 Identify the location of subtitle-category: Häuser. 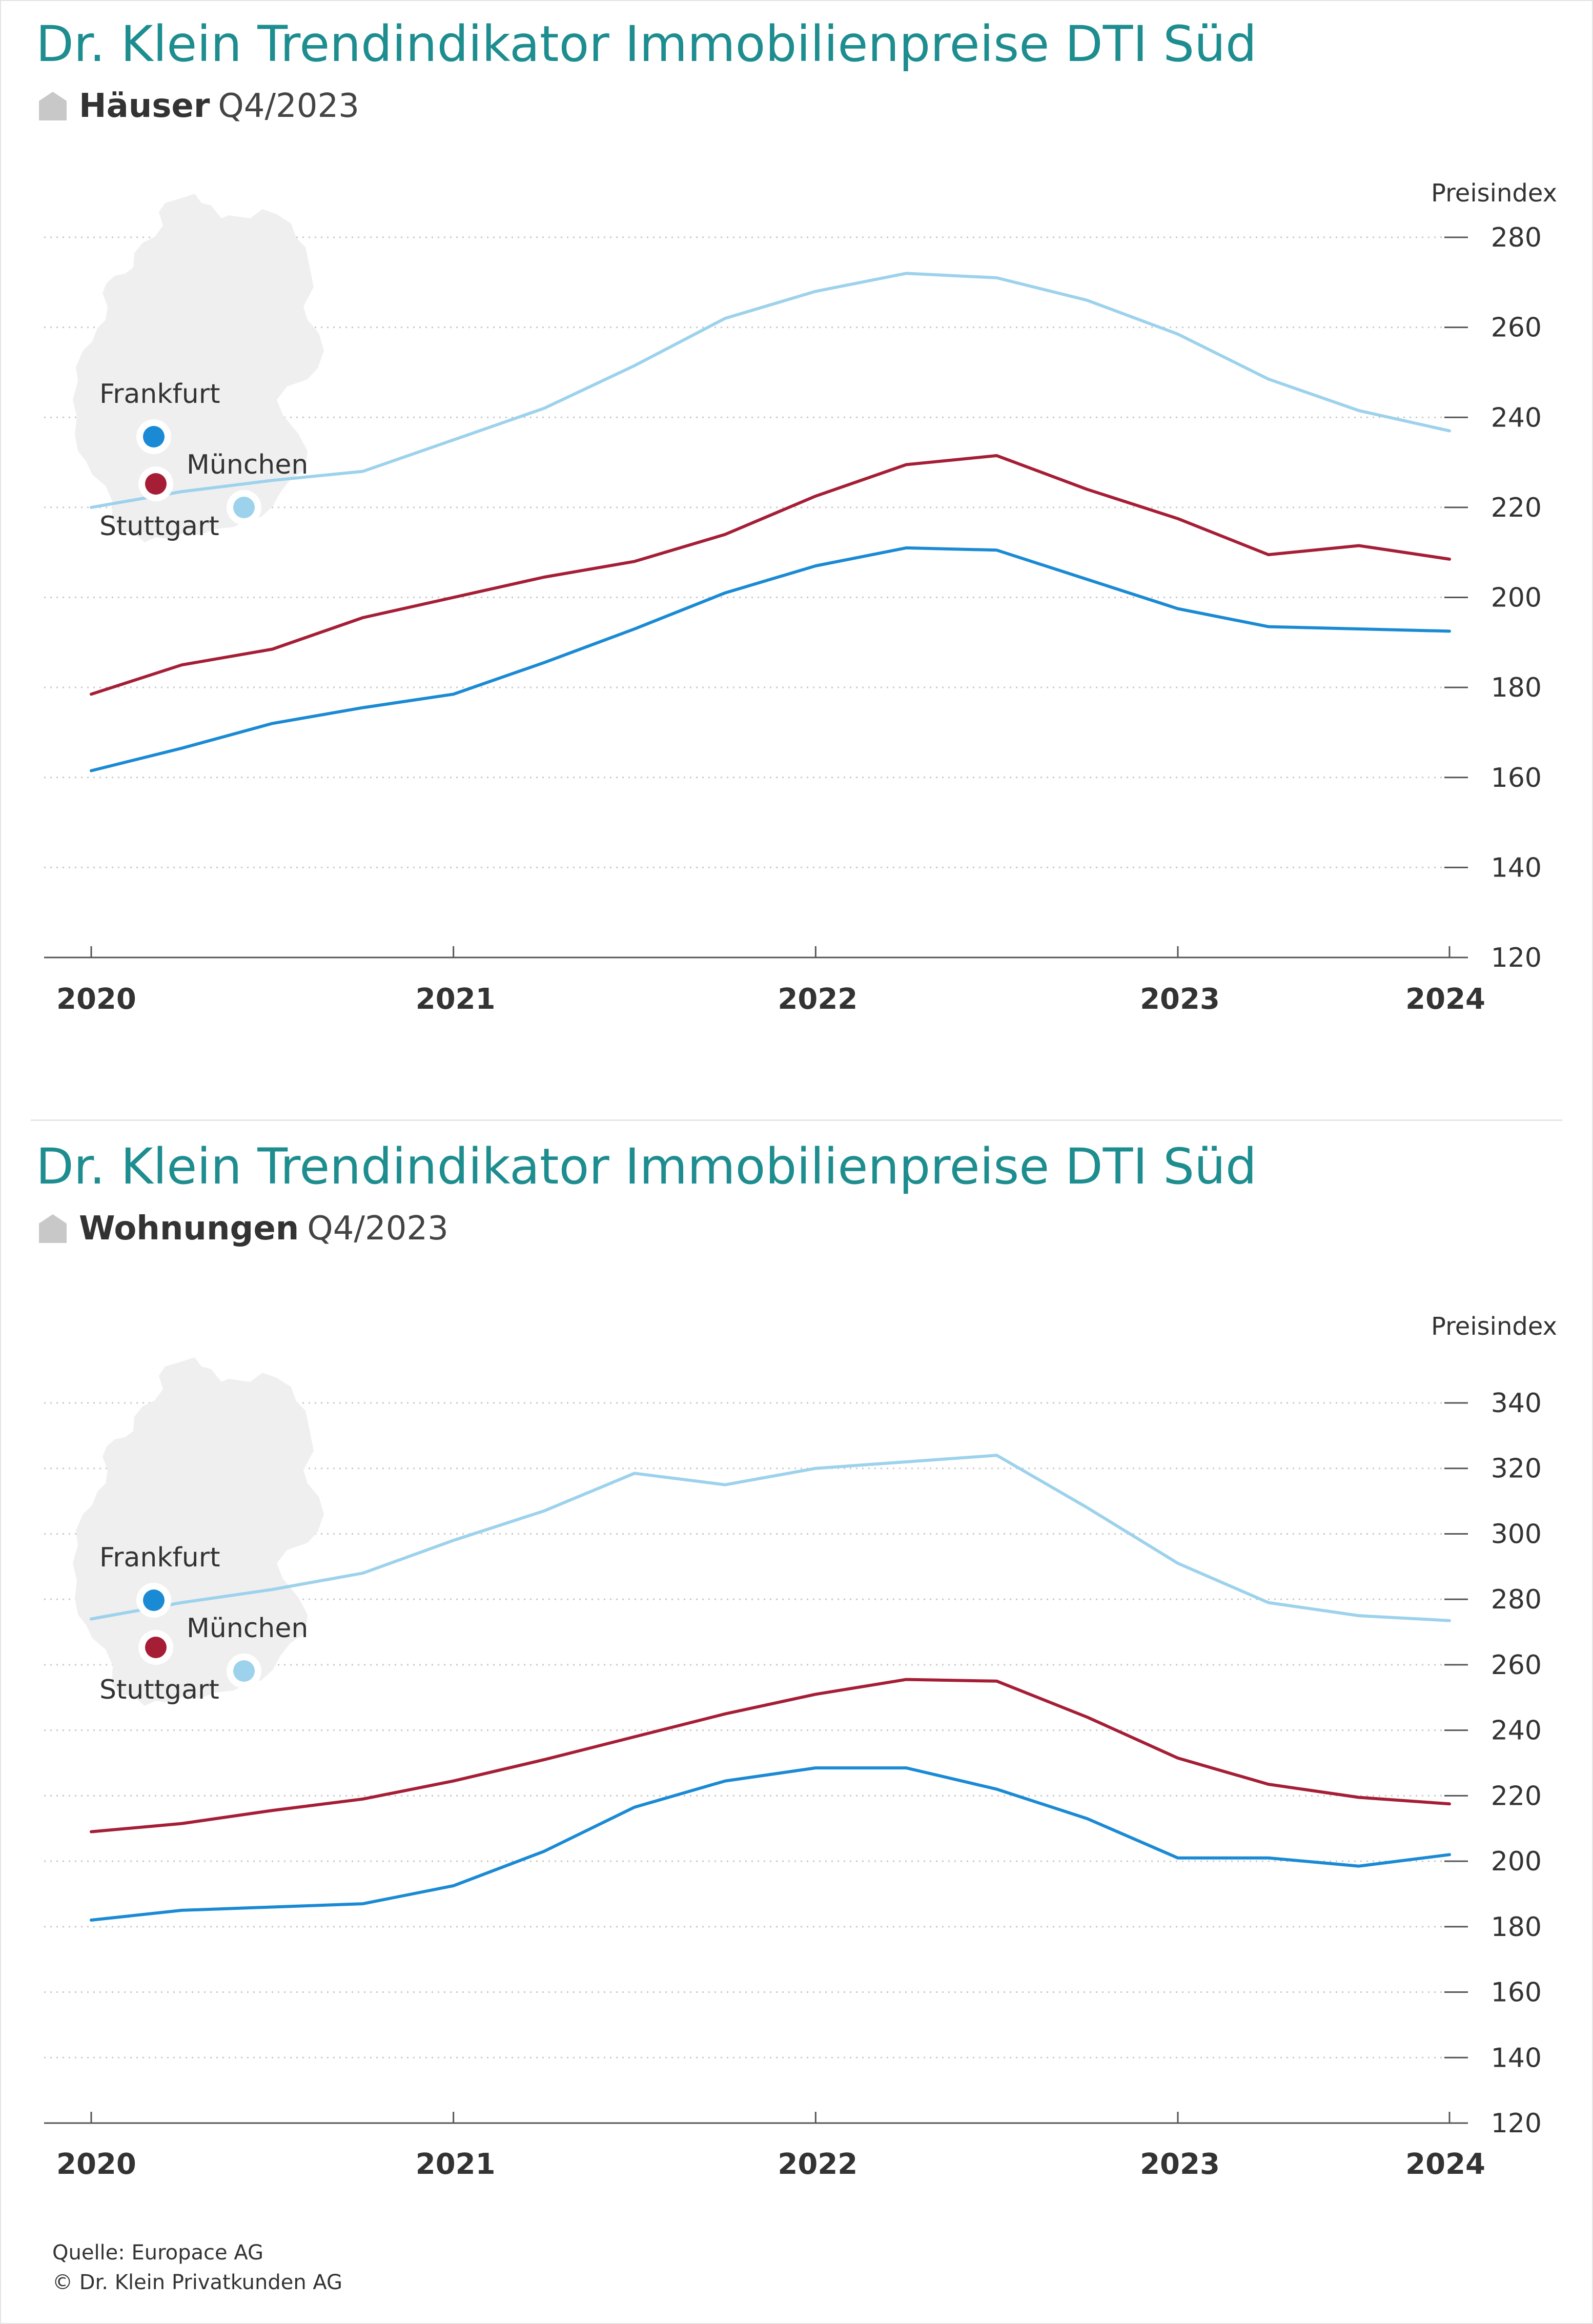
(145, 106).